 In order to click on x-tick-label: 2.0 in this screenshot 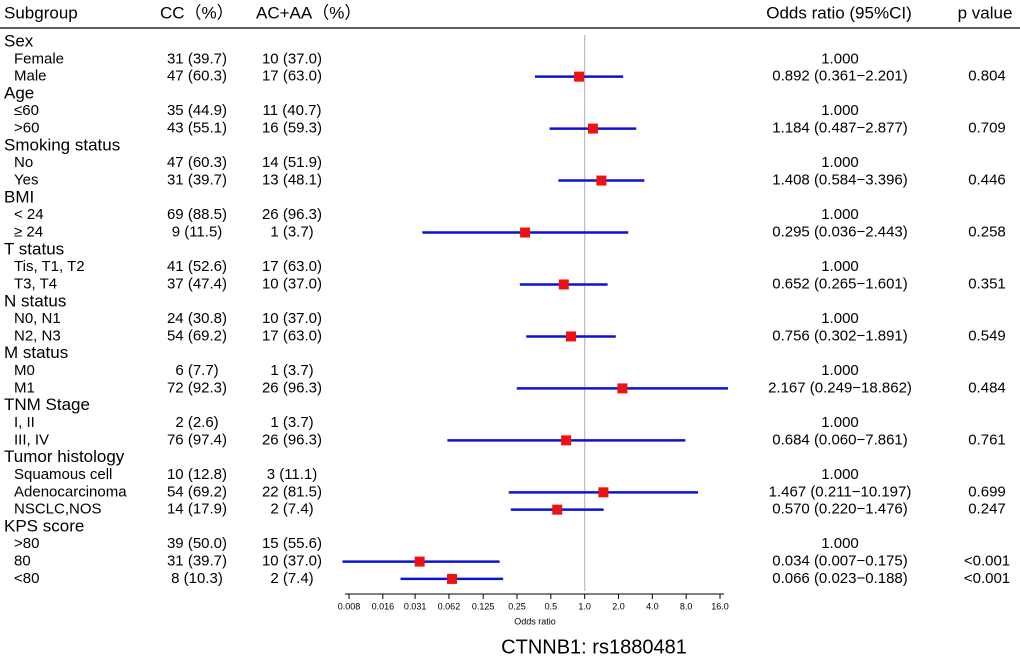, I will do `click(618, 606)`.